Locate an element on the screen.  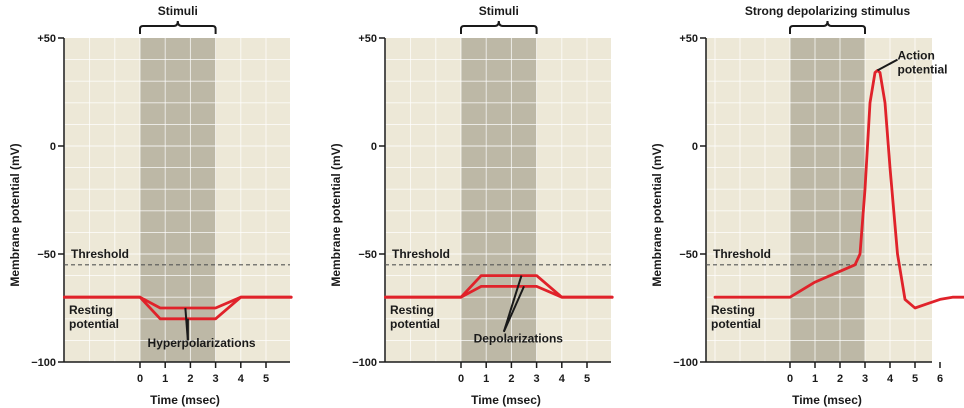
annotation-label: Hyperpolarizations is located at coordinates (202, 343).